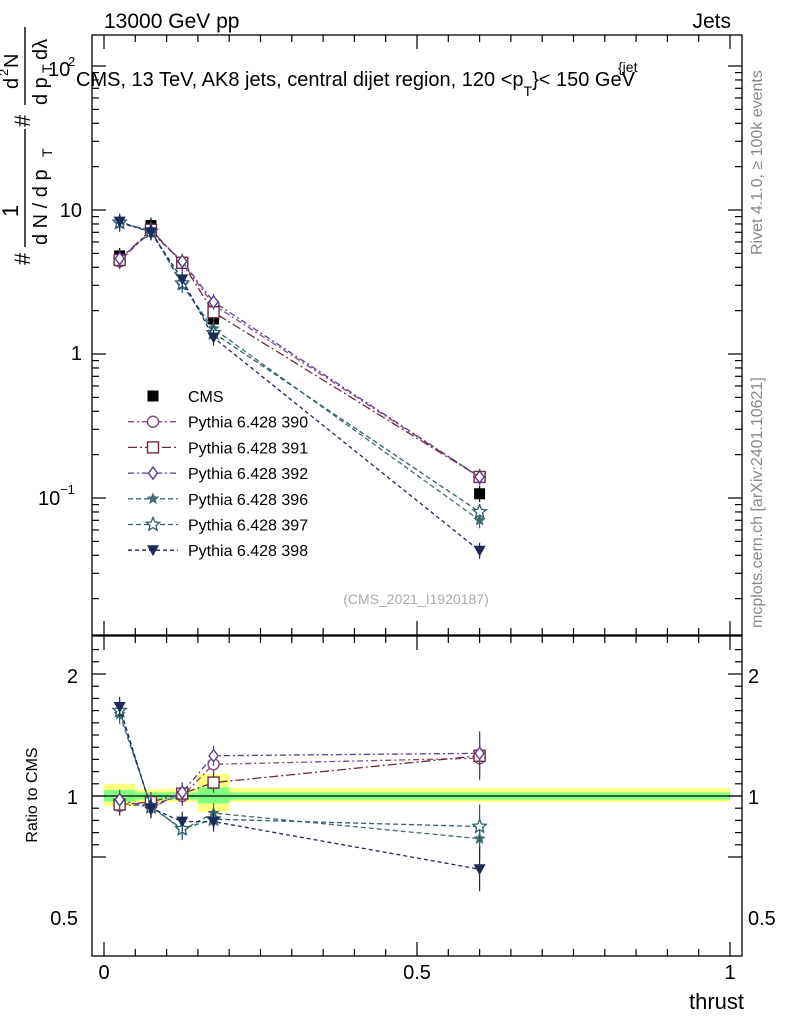  What do you see at coordinates (716, 1001) in the screenshot?
I see `xlabel: thrust` at bounding box center [716, 1001].